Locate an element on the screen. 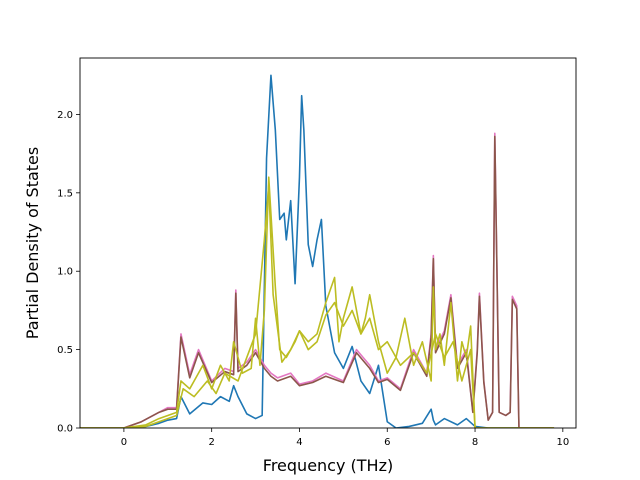  y-tick-label: 2.0 is located at coordinates (65, 115).